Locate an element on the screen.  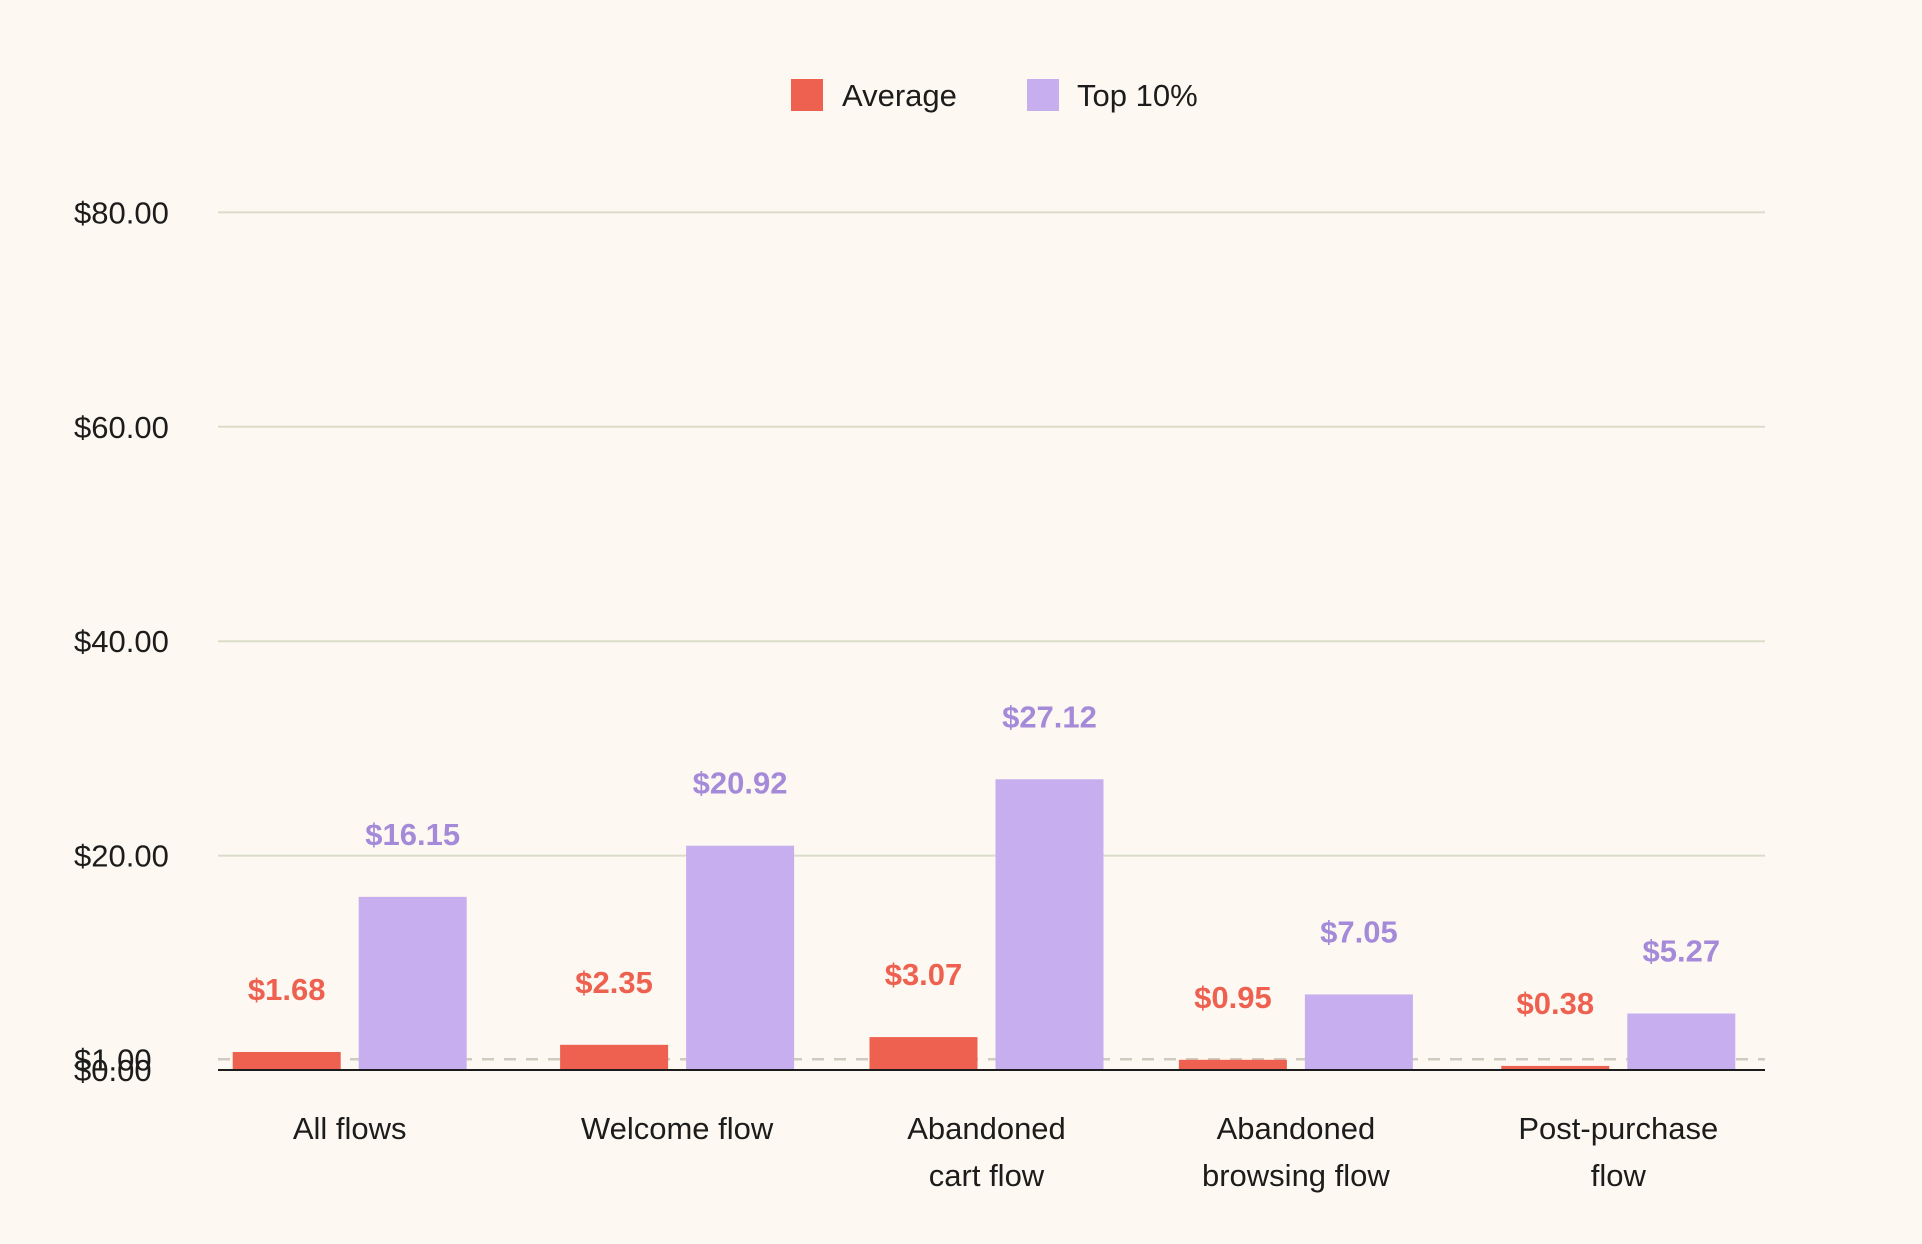
data-label-average: $1.68 is located at coordinates (287, 989).